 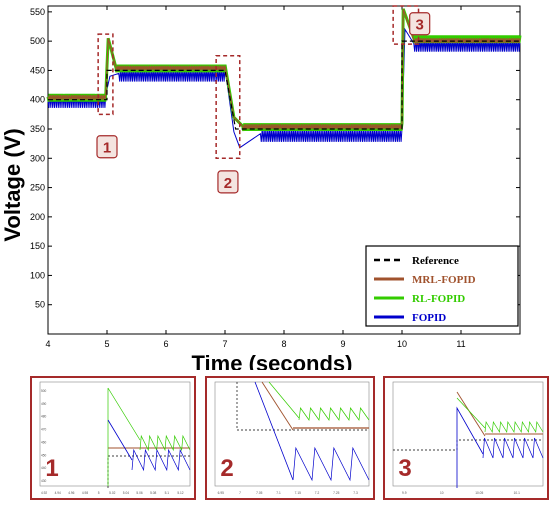 I want to click on inset-x-tick-label: 7.05, so click(x=259, y=493).